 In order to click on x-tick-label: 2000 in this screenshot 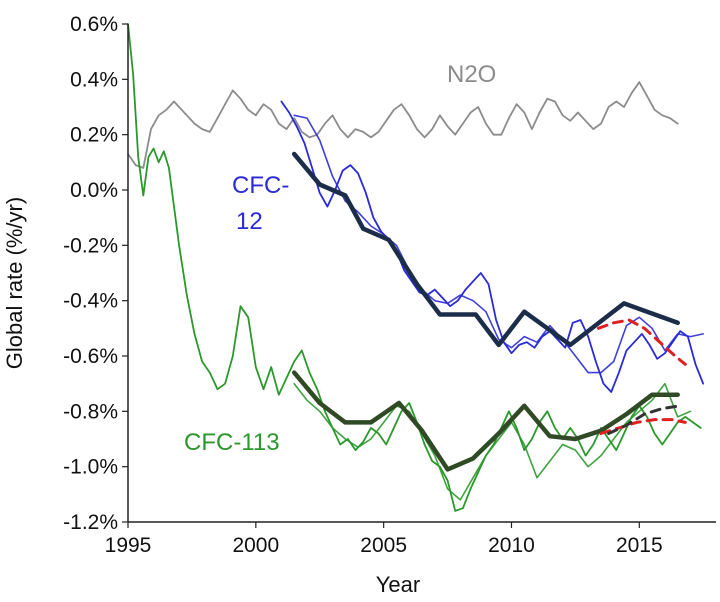, I will do `click(255, 545)`.